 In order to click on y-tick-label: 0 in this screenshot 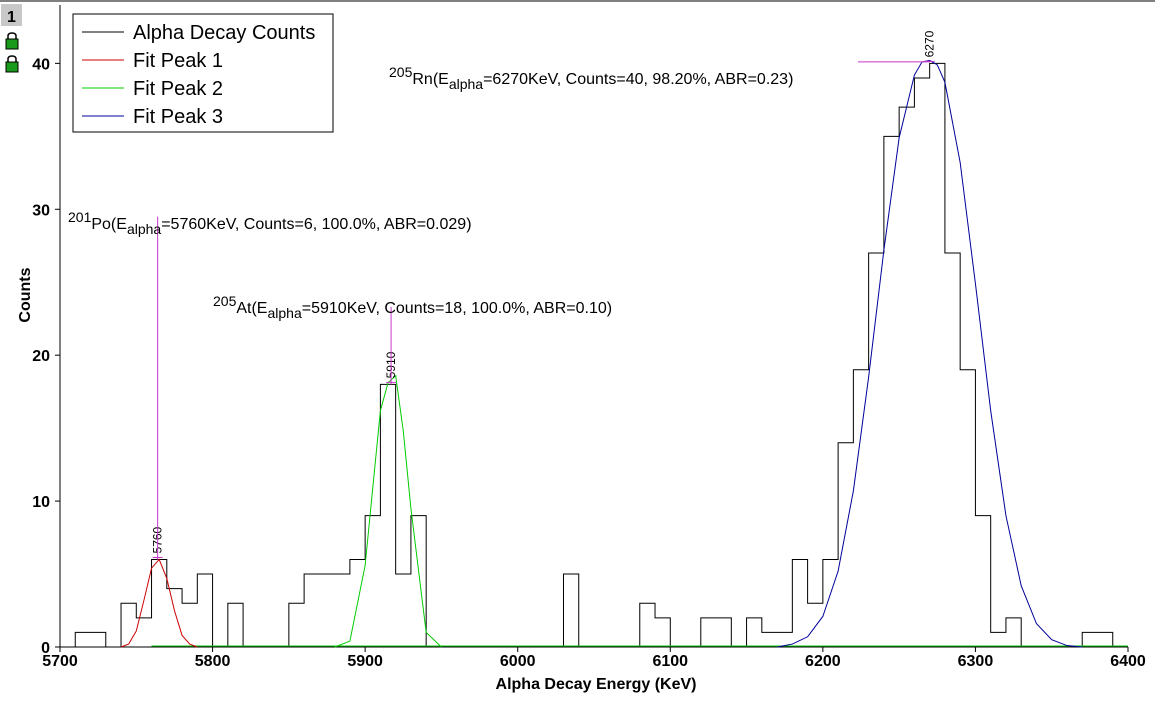, I will do `click(45, 648)`.